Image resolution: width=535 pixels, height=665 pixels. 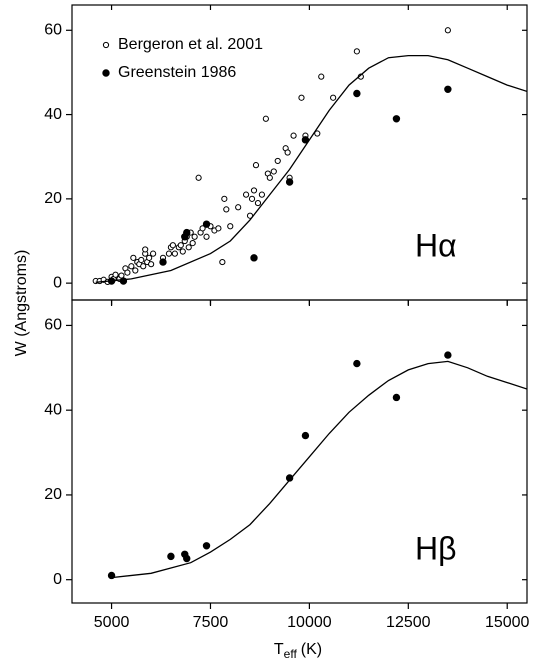 What do you see at coordinates (190, 44) in the screenshot?
I see `legend-label: Bergeron et al. 2001` at bounding box center [190, 44].